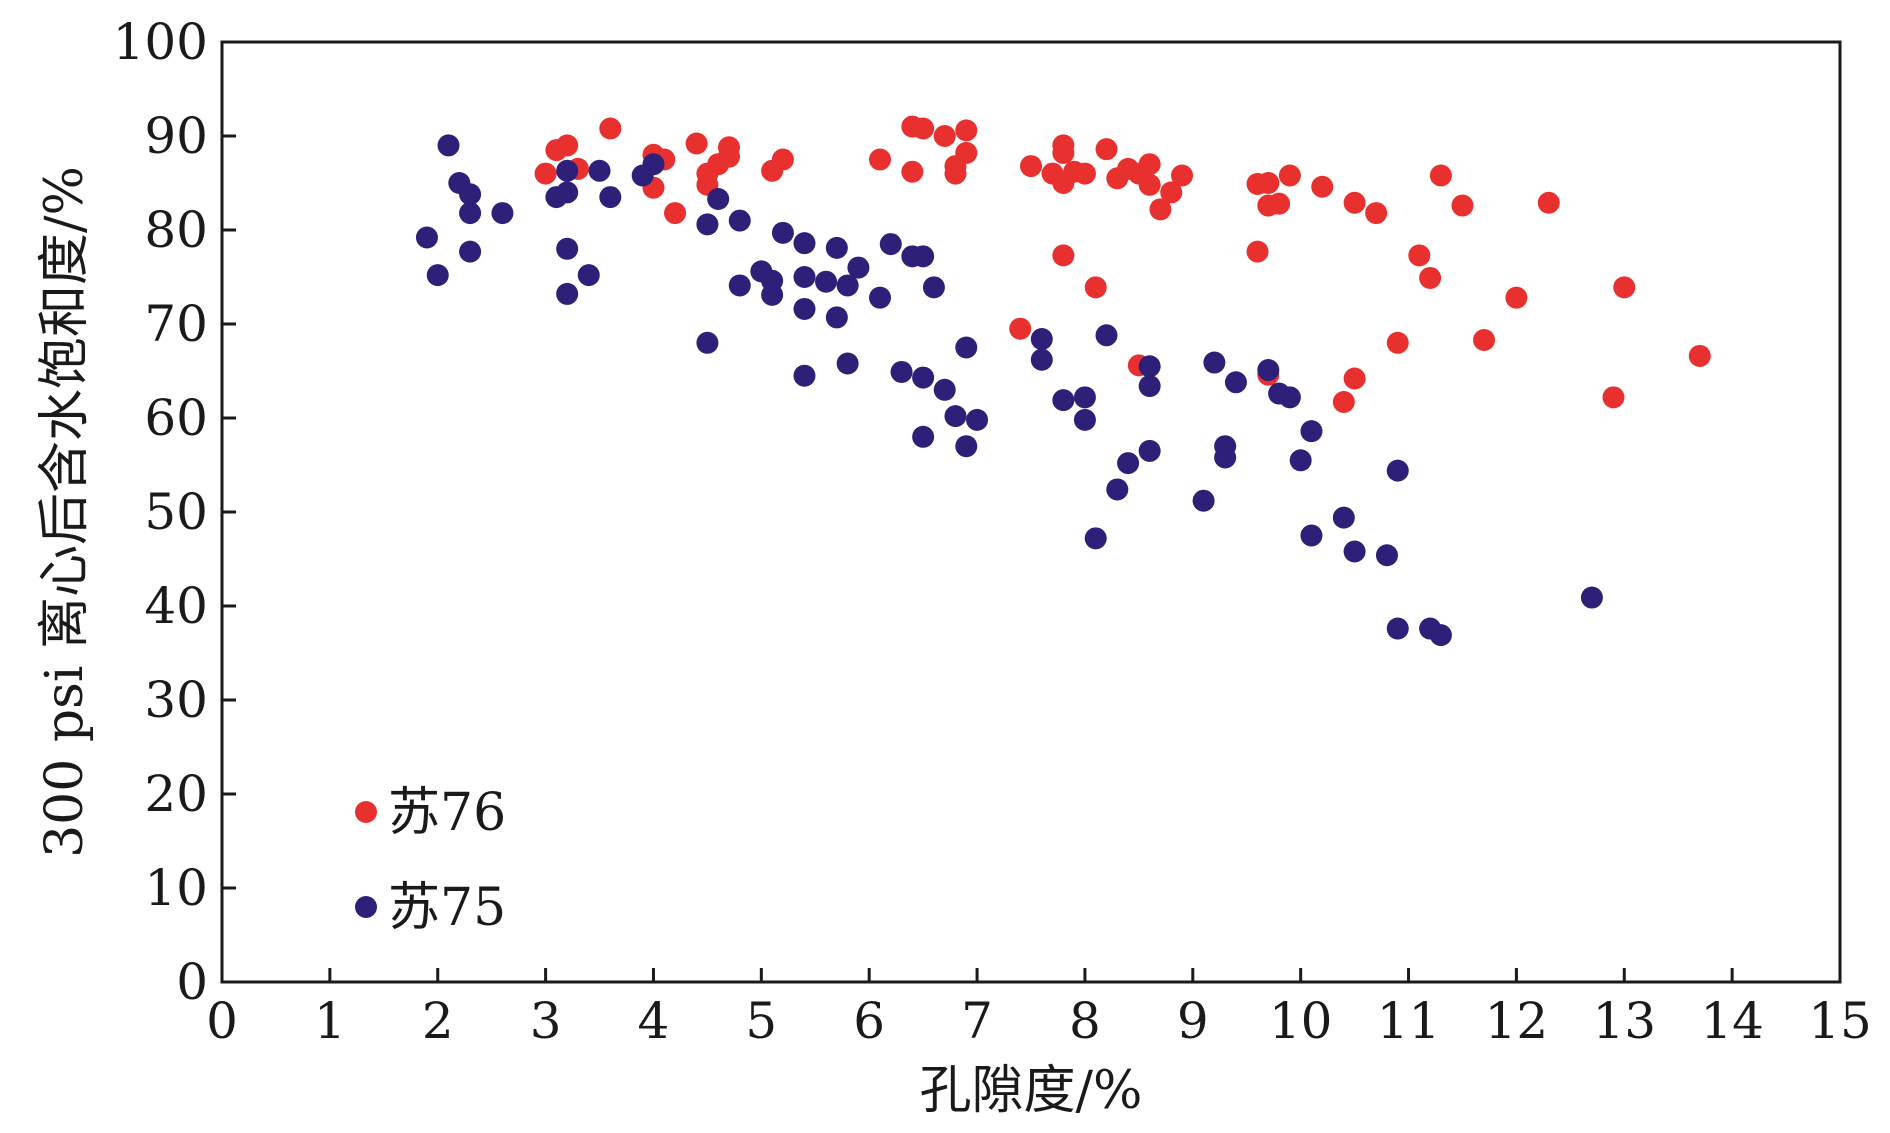 This screenshot has height=1133, width=1890. Describe the element at coordinates (65, 512) in the screenshot. I see `y-axis-title: 300 psi 离心后含水饱和度/%` at that location.